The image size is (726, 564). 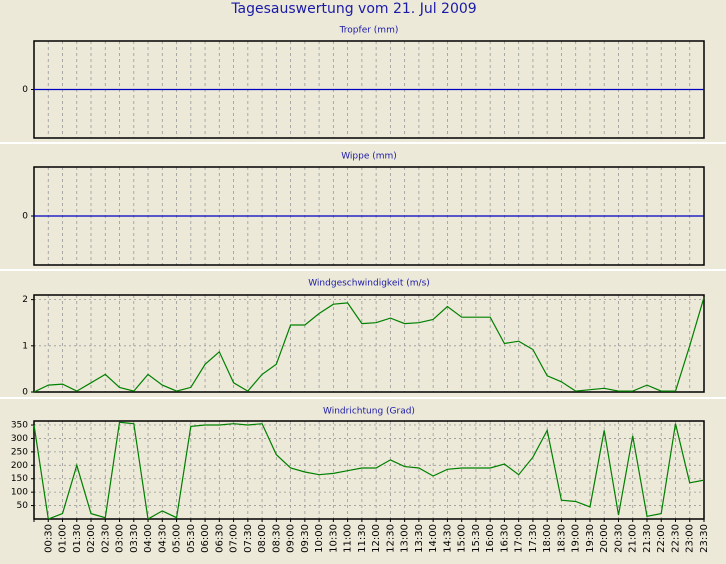 What do you see at coordinates (433, 538) in the screenshot?
I see `x-tick-label: 14:00` at bounding box center [433, 538].